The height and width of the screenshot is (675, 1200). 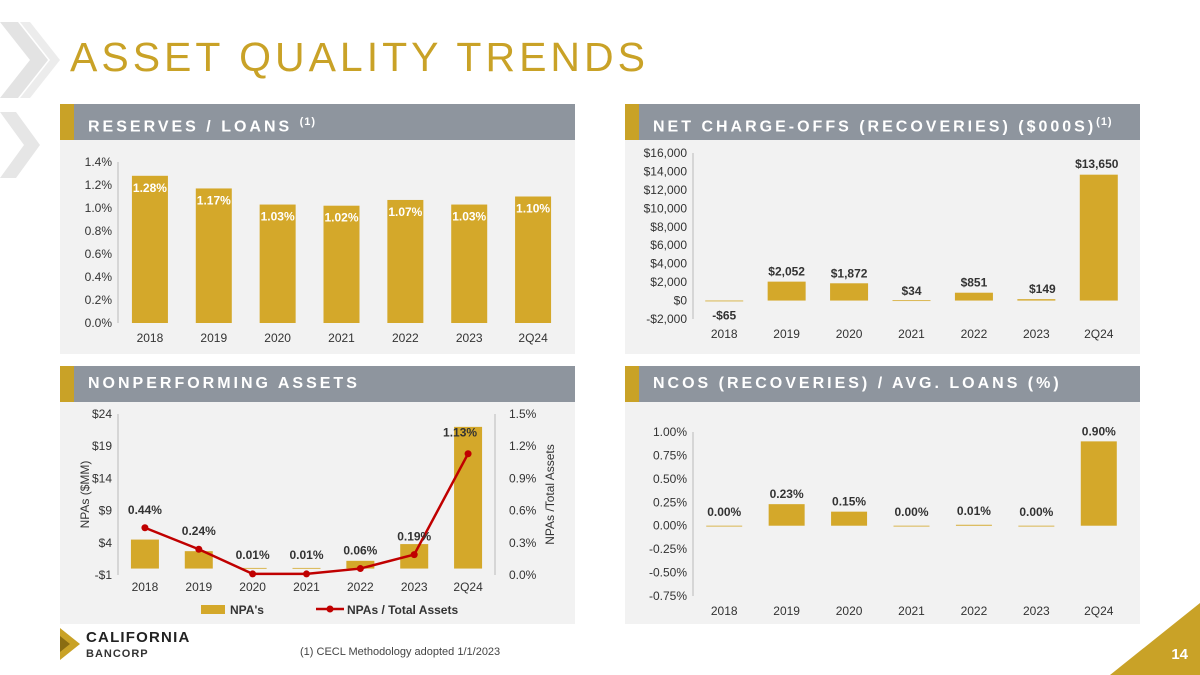 What do you see at coordinates (341, 338) in the screenshot?
I see `x-tick-label: 2021` at bounding box center [341, 338].